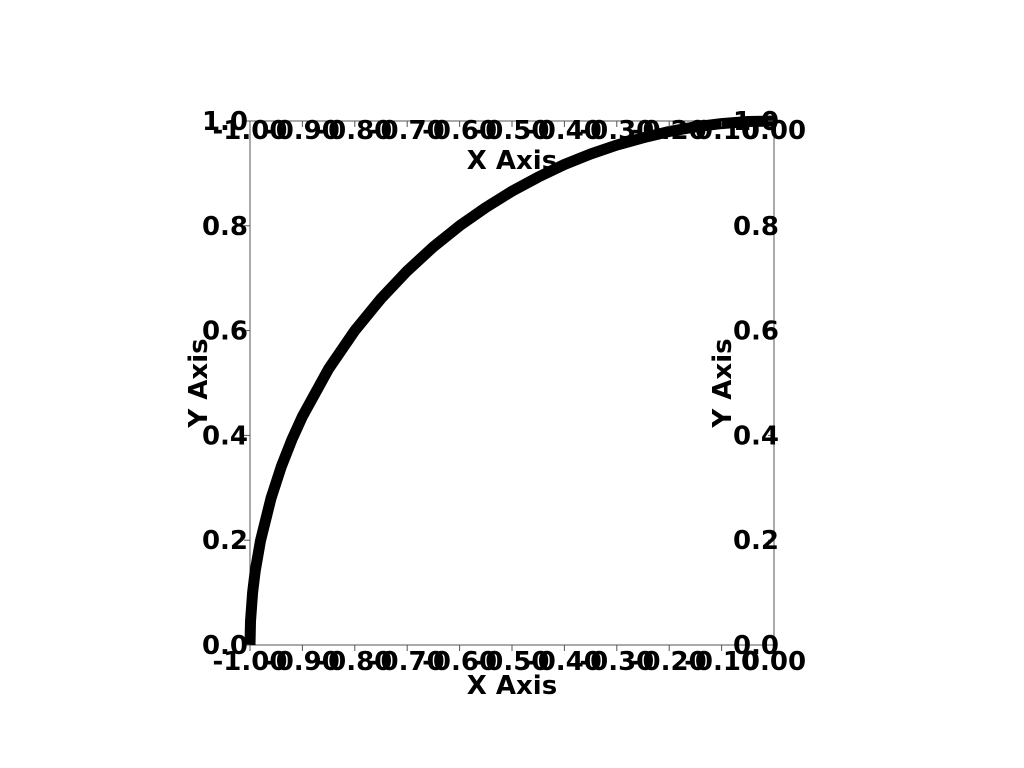  I want to click on x-tick-label-bottom: -0.90, so click(302, 662).